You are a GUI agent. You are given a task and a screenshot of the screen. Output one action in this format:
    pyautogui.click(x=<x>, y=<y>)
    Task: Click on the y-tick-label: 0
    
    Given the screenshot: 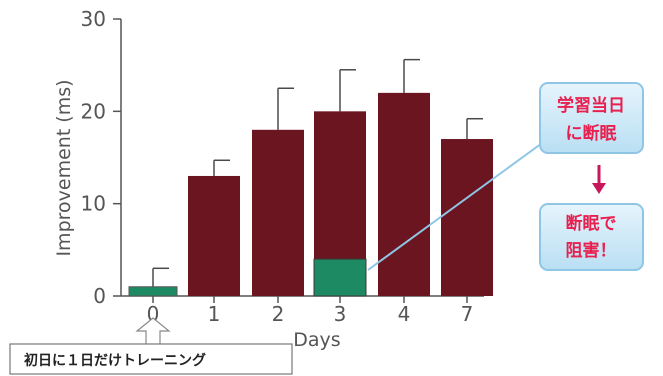 What is the action you would take?
    pyautogui.click(x=99, y=296)
    